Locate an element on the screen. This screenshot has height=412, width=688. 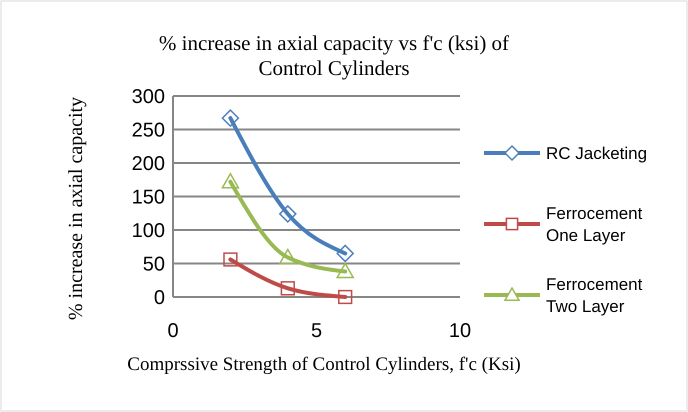
y-tick-label: 100 is located at coordinates (148, 231).